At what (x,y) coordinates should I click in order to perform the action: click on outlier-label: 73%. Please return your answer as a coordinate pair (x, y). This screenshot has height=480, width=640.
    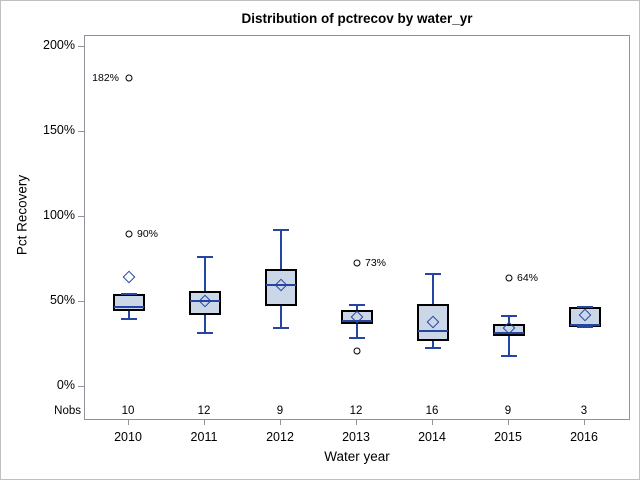
    Looking at the image, I should click on (376, 262).